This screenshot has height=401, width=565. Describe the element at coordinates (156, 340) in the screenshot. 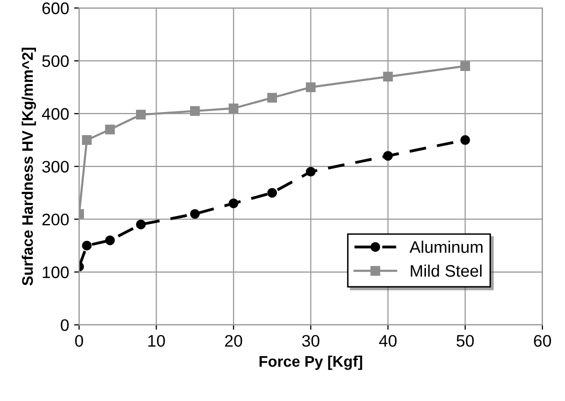

I see `x-tick-label: 10` at that location.